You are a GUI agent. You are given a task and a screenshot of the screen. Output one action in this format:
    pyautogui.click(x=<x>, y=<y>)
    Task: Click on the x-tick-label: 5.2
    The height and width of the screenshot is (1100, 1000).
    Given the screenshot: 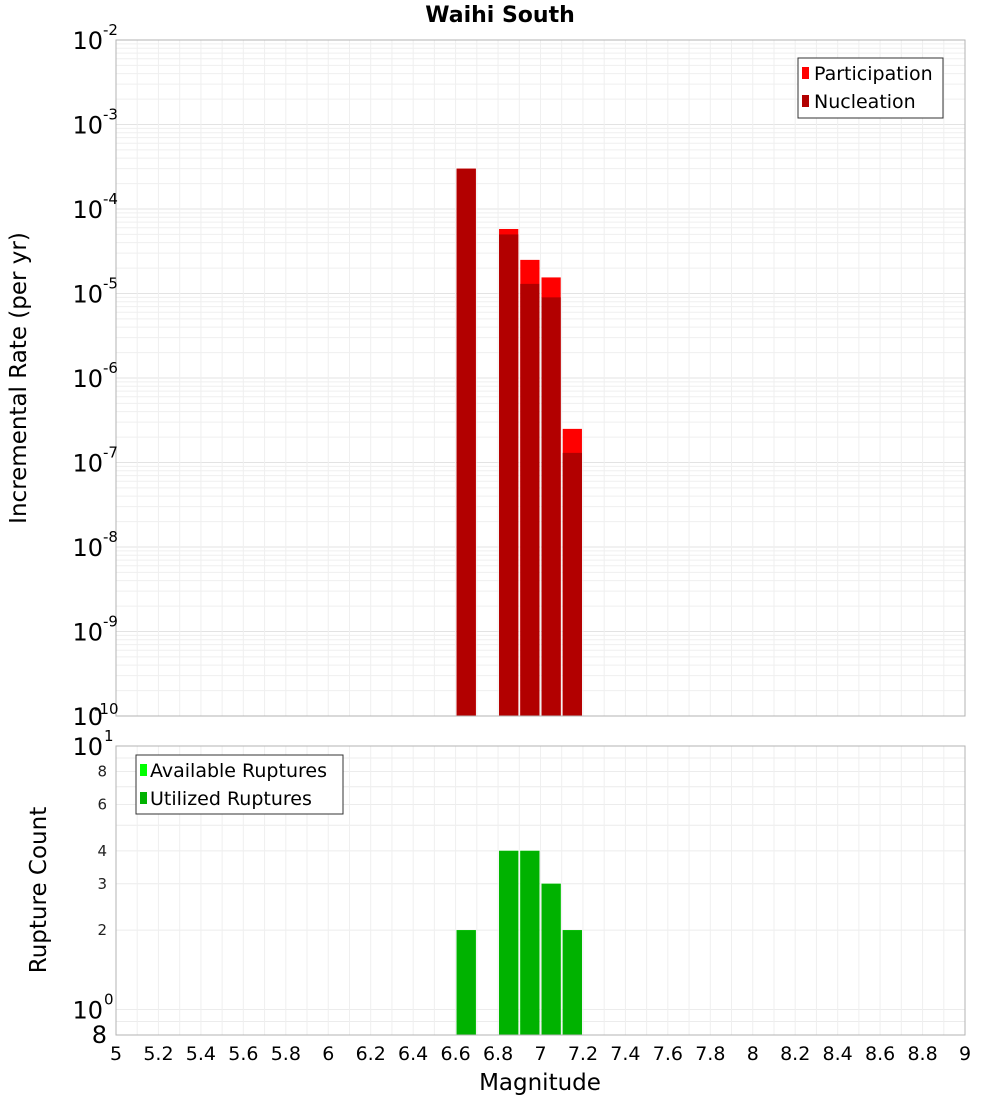 What is the action you would take?
    pyautogui.click(x=158, y=1054)
    